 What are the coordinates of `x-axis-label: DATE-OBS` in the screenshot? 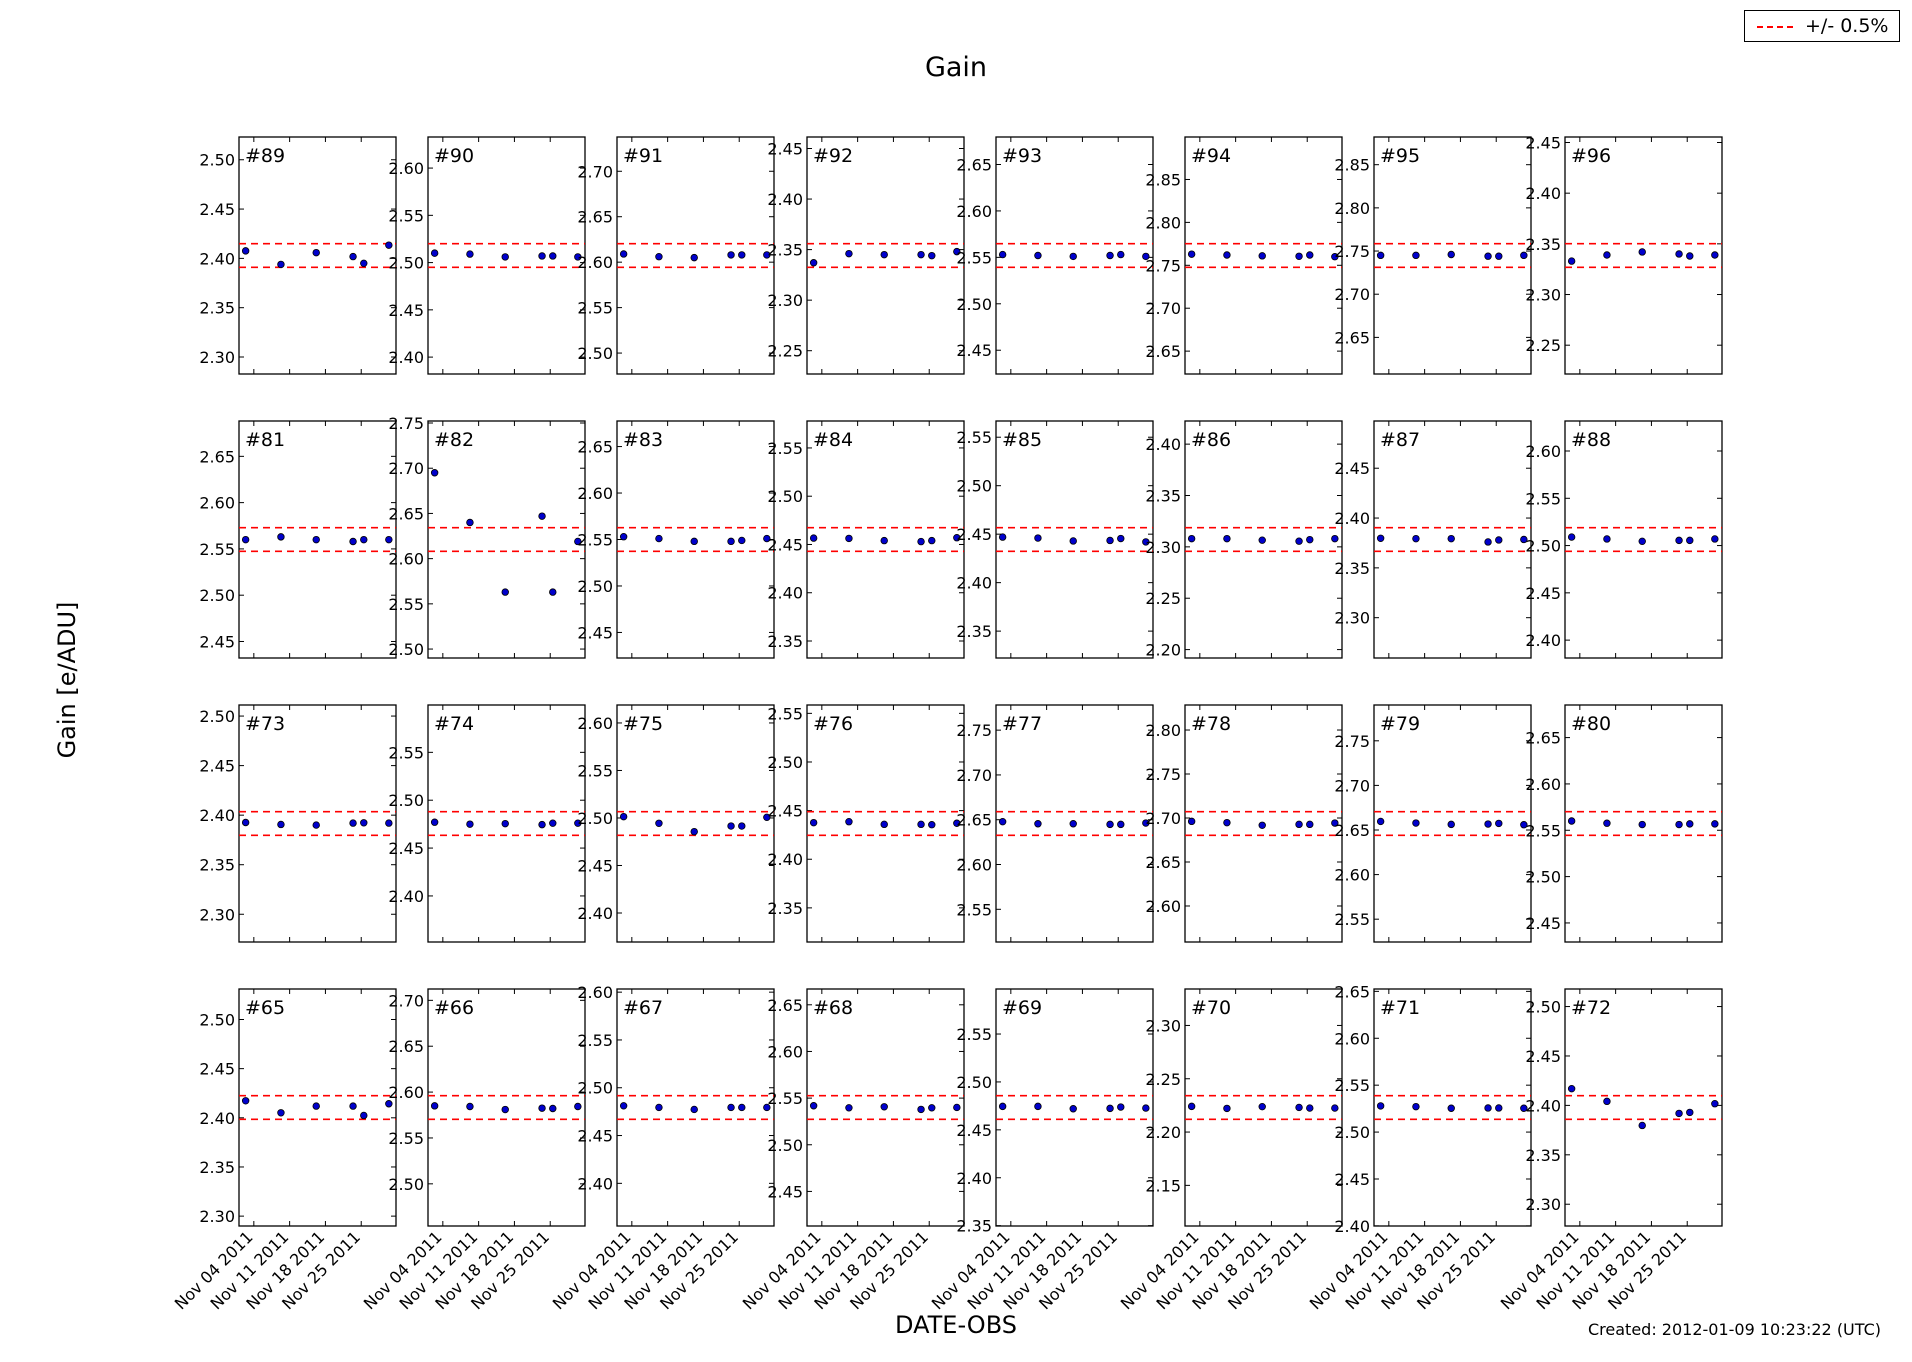 It's located at (956, 1325).